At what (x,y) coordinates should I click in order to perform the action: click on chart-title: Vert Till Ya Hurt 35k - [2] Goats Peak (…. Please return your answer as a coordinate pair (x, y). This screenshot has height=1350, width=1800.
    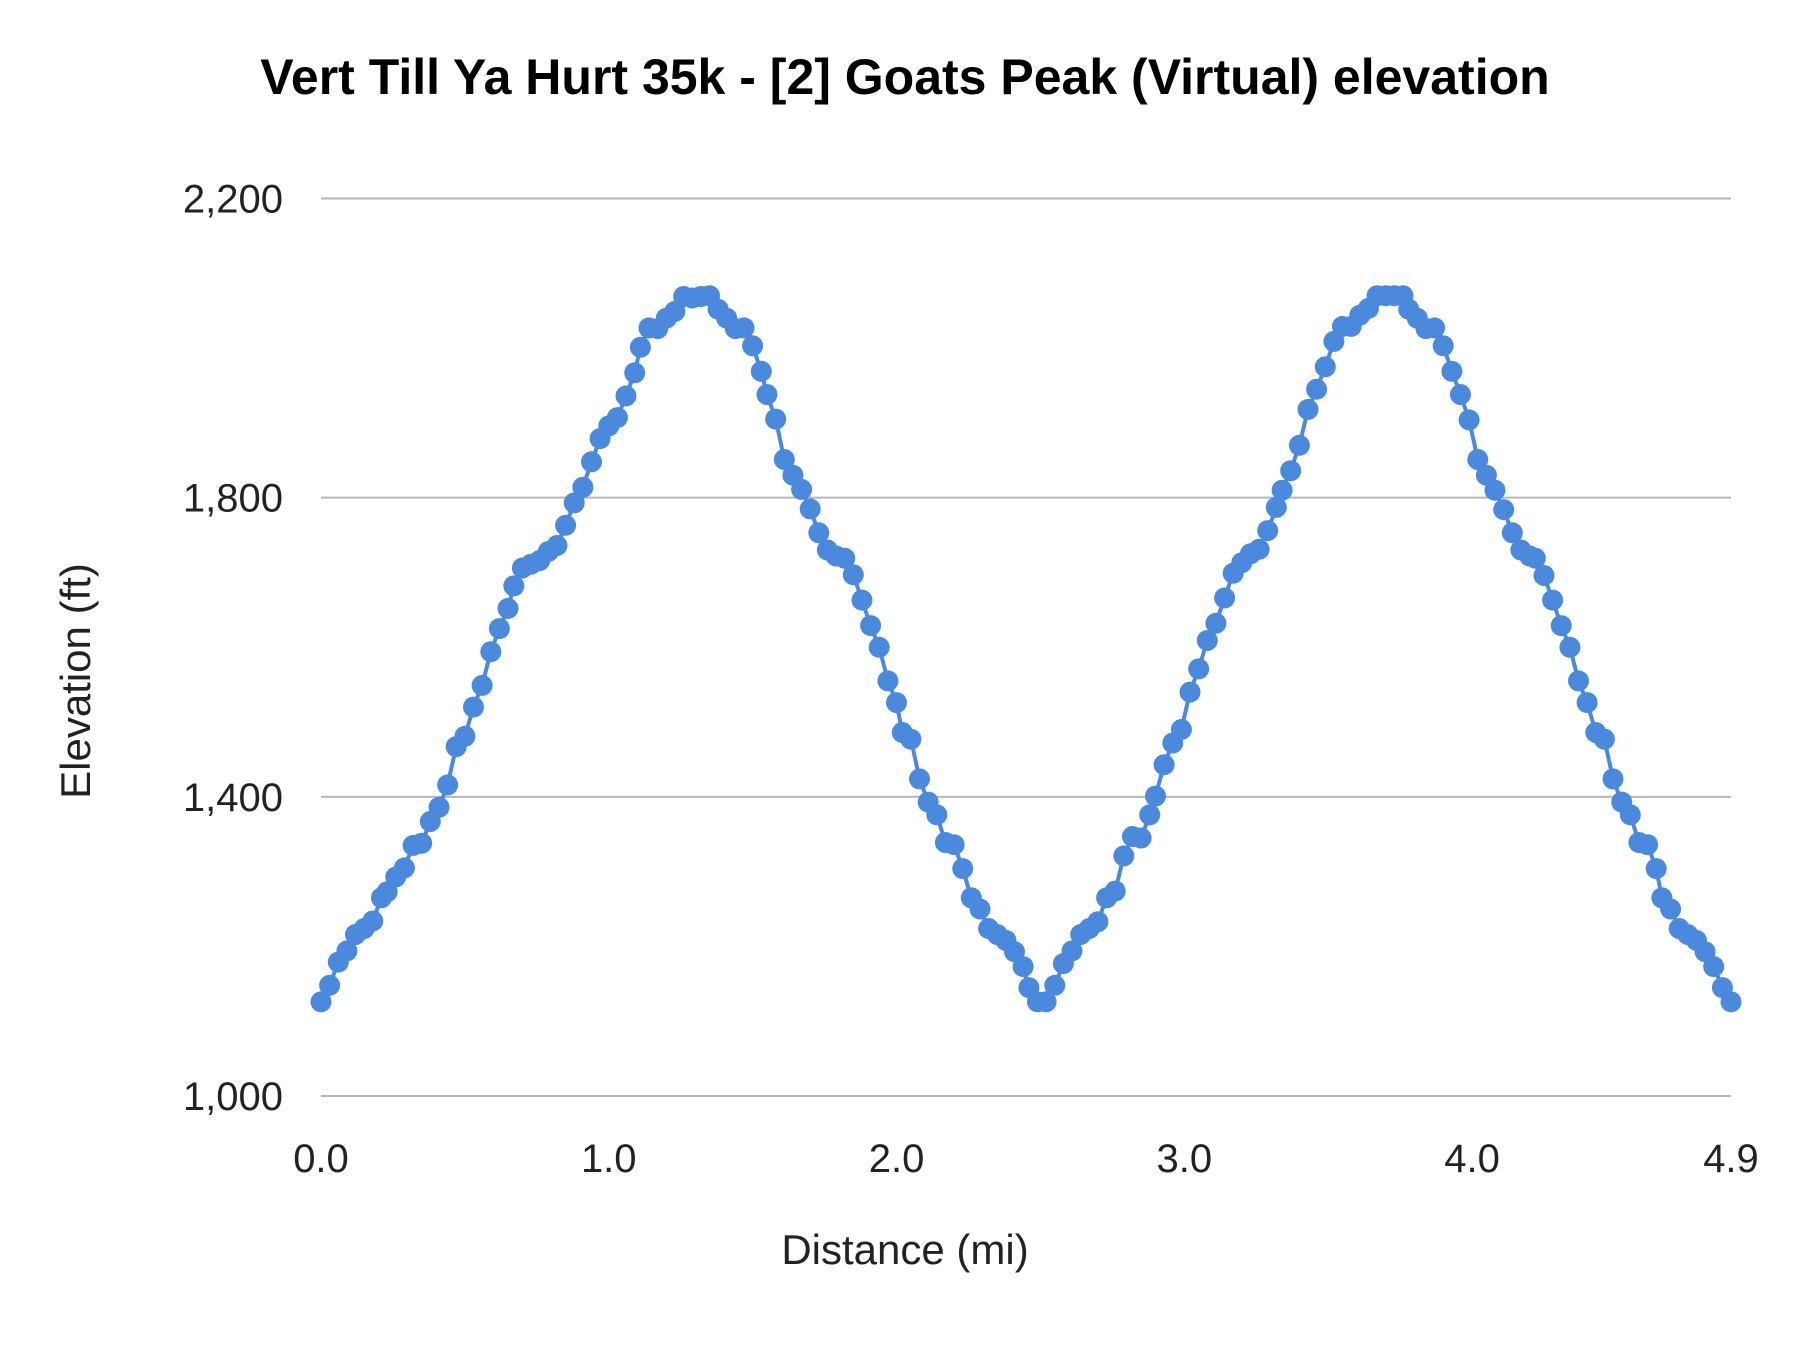
    Looking at the image, I should click on (904, 77).